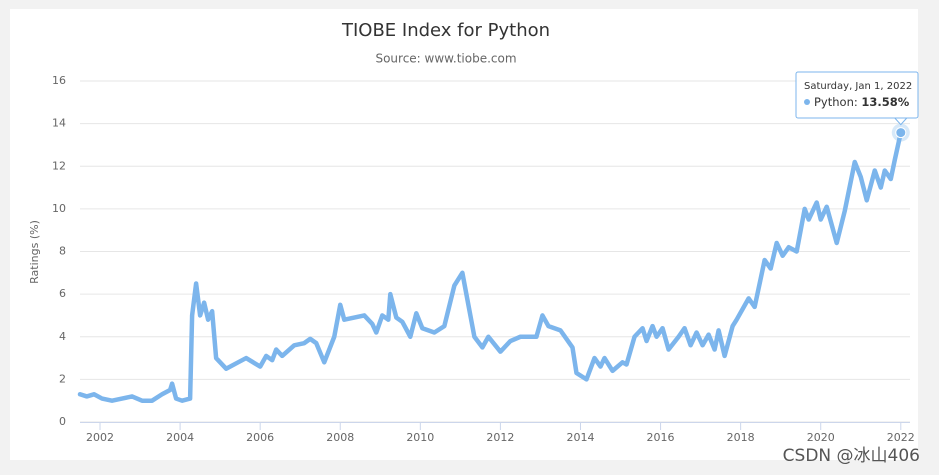 The height and width of the screenshot is (475, 939). Describe the element at coordinates (62, 251) in the screenshot. I see `y-tick-label: 8` at that location.